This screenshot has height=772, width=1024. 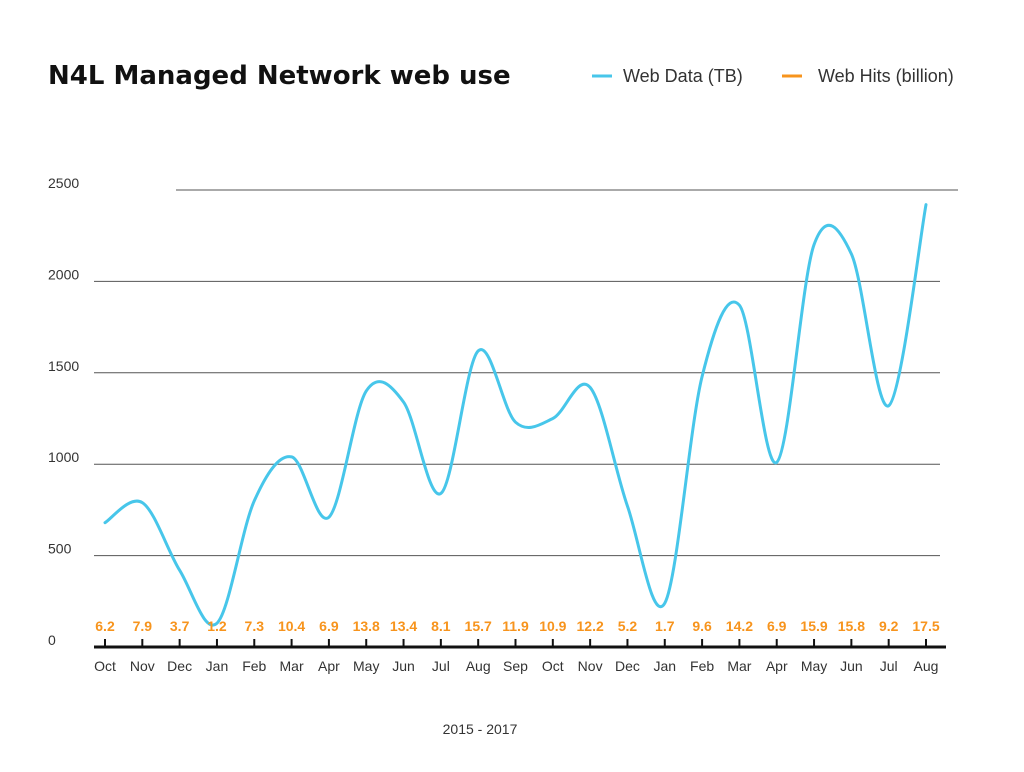 What do you see at coordinates (291, 626) in the screenshot?
I see `web-hits-label: 10.4` at bounding box center [291, 626].